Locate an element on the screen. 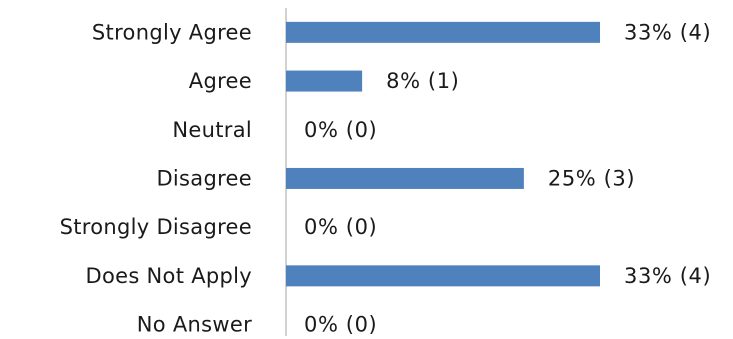  bar-agree is located at coordinates (324, 81).